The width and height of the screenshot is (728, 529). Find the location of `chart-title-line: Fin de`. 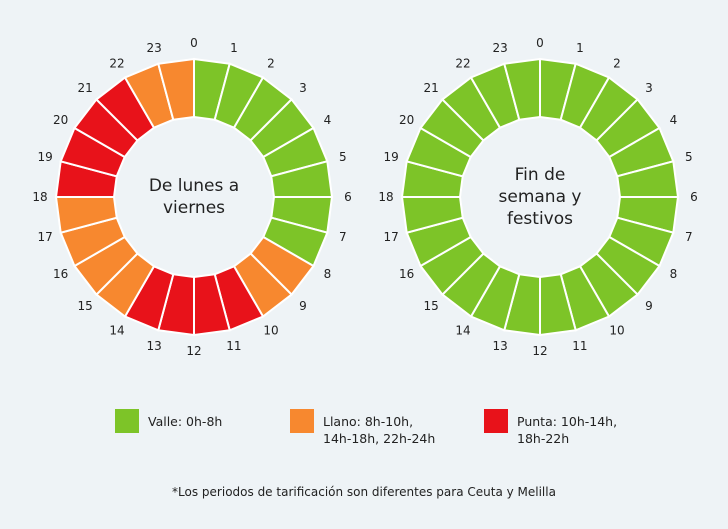

chart-title-line: Fin de is located at coordinates (540, 175).